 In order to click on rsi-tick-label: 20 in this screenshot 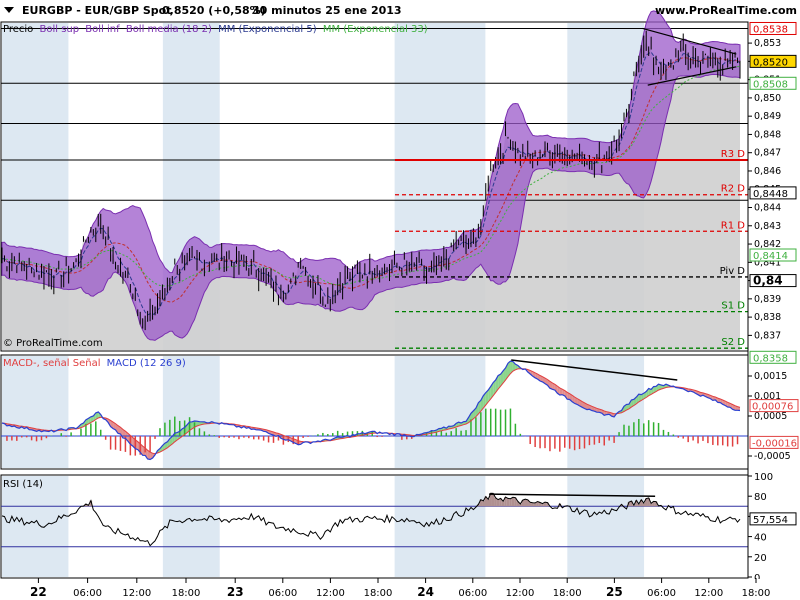, I will do `click(760, 558)`.